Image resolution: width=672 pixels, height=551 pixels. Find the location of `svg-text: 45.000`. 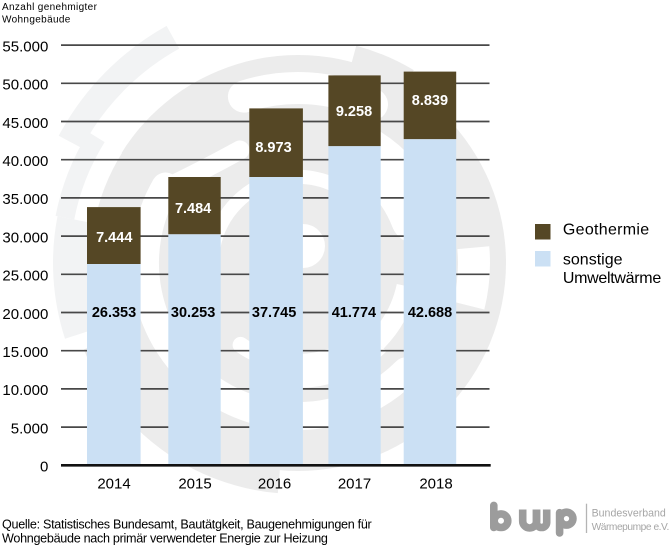

svg-text: 45.000 is located at coordinates (25, 123).